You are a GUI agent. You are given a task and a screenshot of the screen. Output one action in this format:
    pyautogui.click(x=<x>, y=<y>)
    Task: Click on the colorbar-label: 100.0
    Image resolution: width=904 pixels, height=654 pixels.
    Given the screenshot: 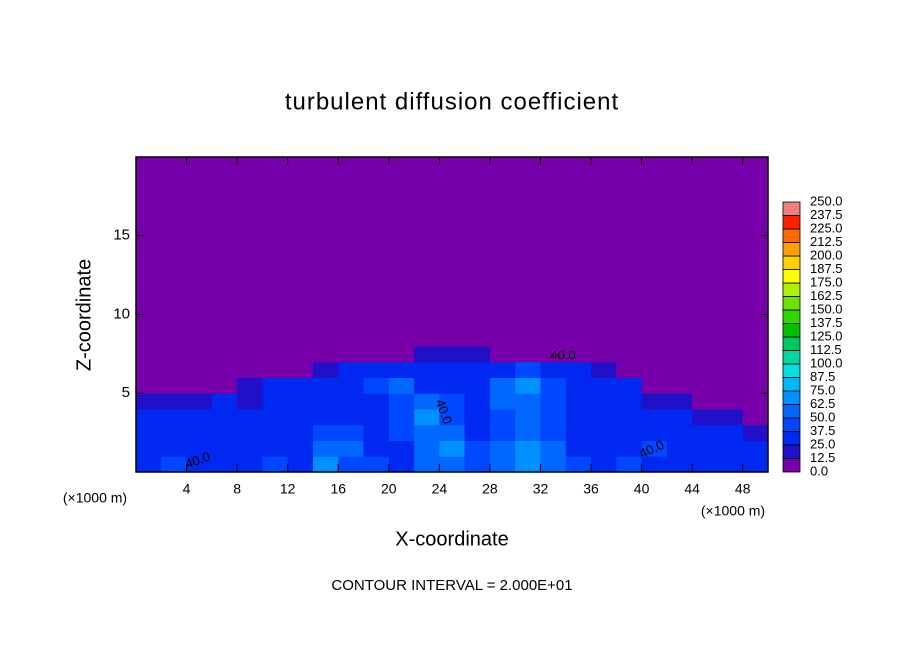 What is the action you would take?
    pyautogui.click(x=826, y=362)
    